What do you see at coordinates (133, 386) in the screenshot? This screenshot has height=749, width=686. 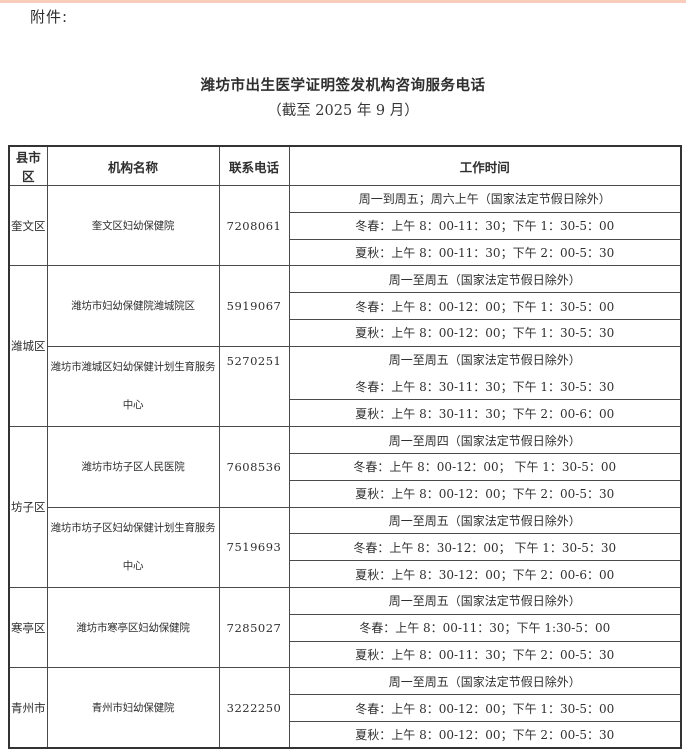 I see `institution-name-cell: 潍坊市潍城区妇幼保健计划生育服务 中心` at bounding box center [133, 386].